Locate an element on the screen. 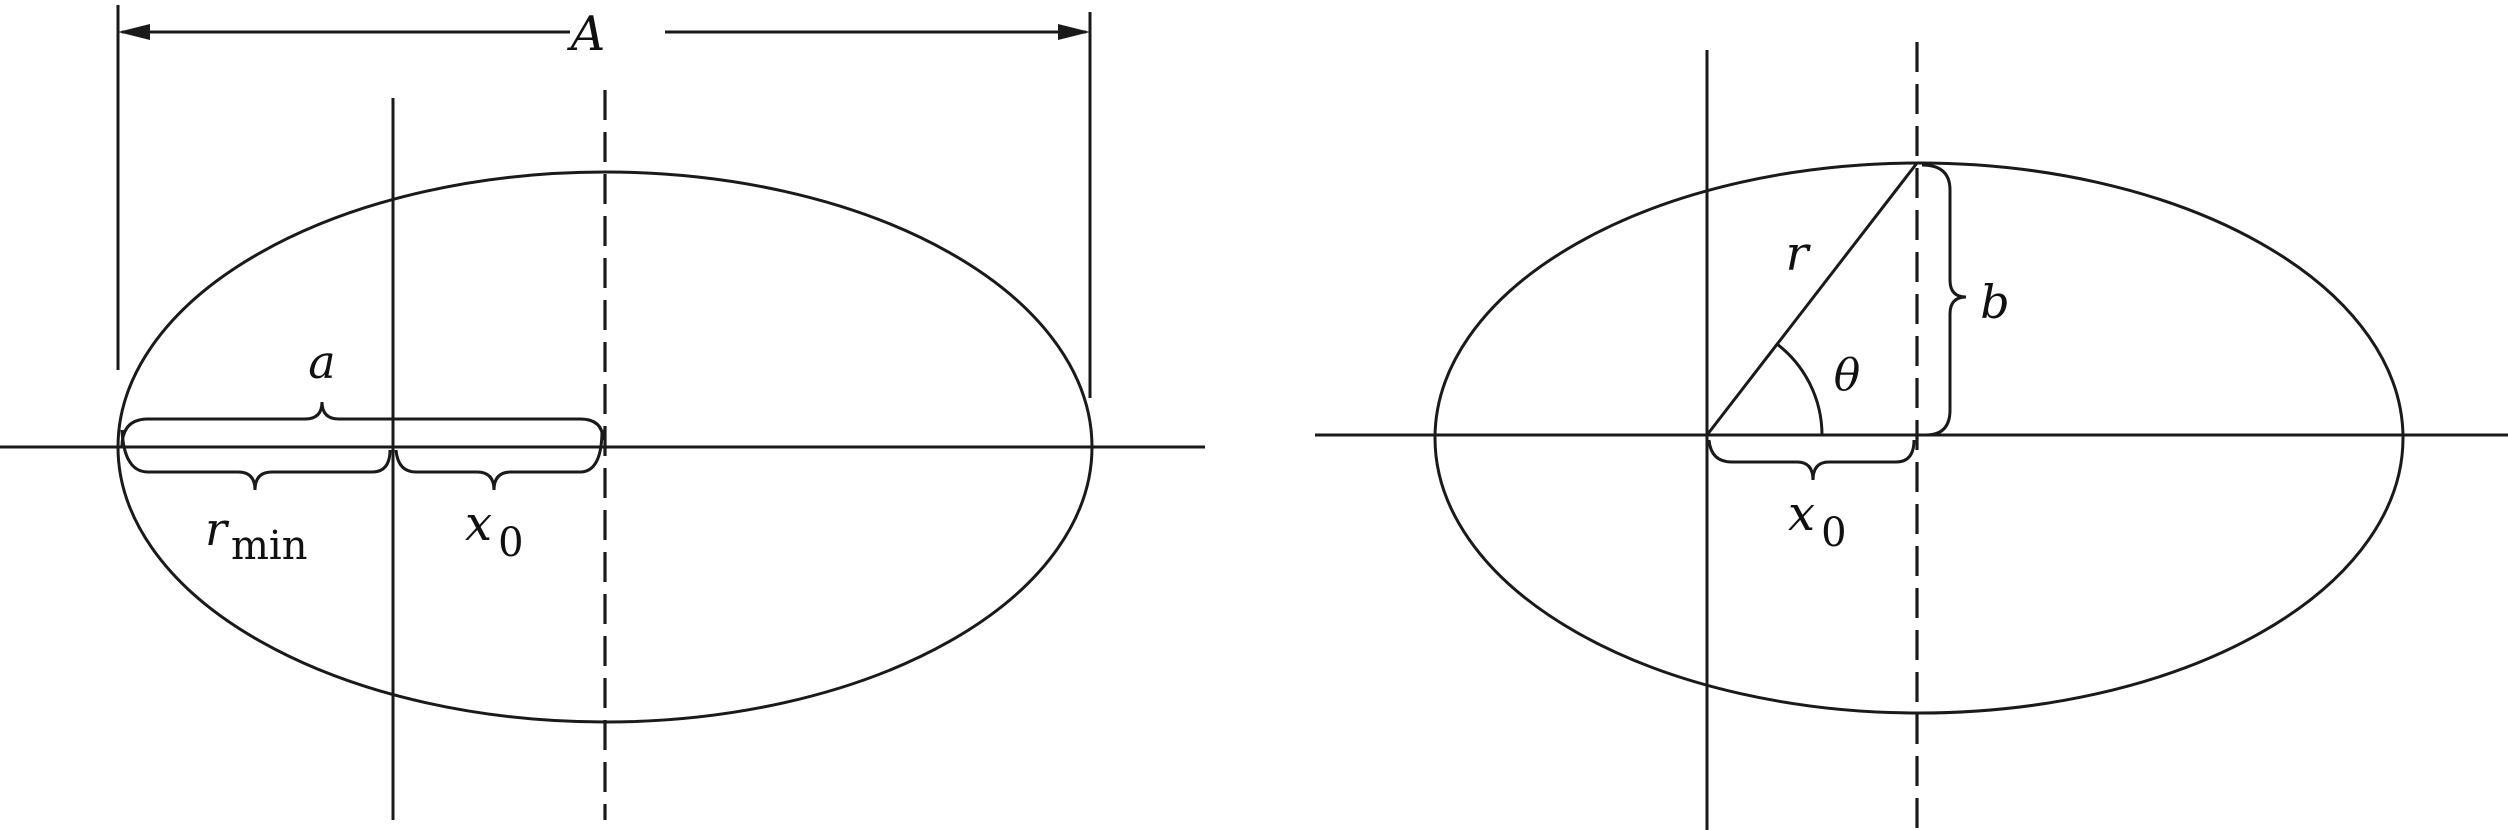 This screenshot has height=830, width=2508. left-brace-x0 is located at coordinates (499, 460).